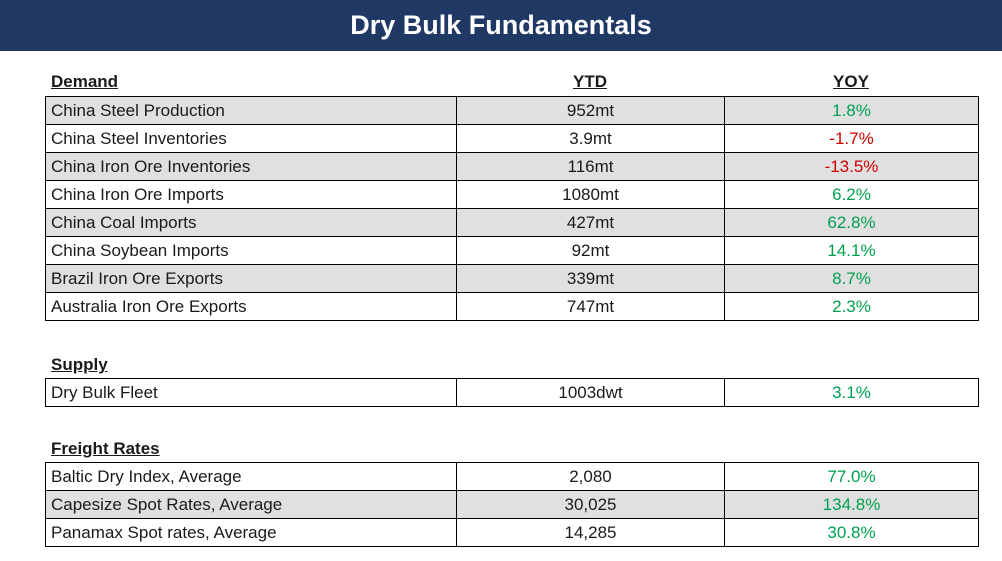 The image size is (1002, 561). Describe the element at coordinates (851, 306) in the screenshot. I see `yoy-value: 2.3%` at that location.